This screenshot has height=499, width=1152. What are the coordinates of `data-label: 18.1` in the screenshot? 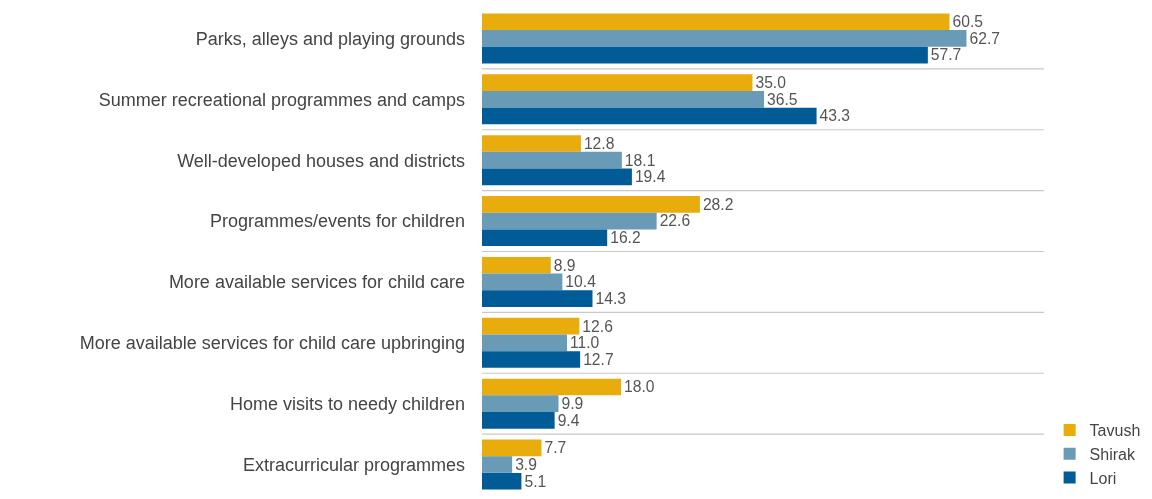 It's located at (640, 160).